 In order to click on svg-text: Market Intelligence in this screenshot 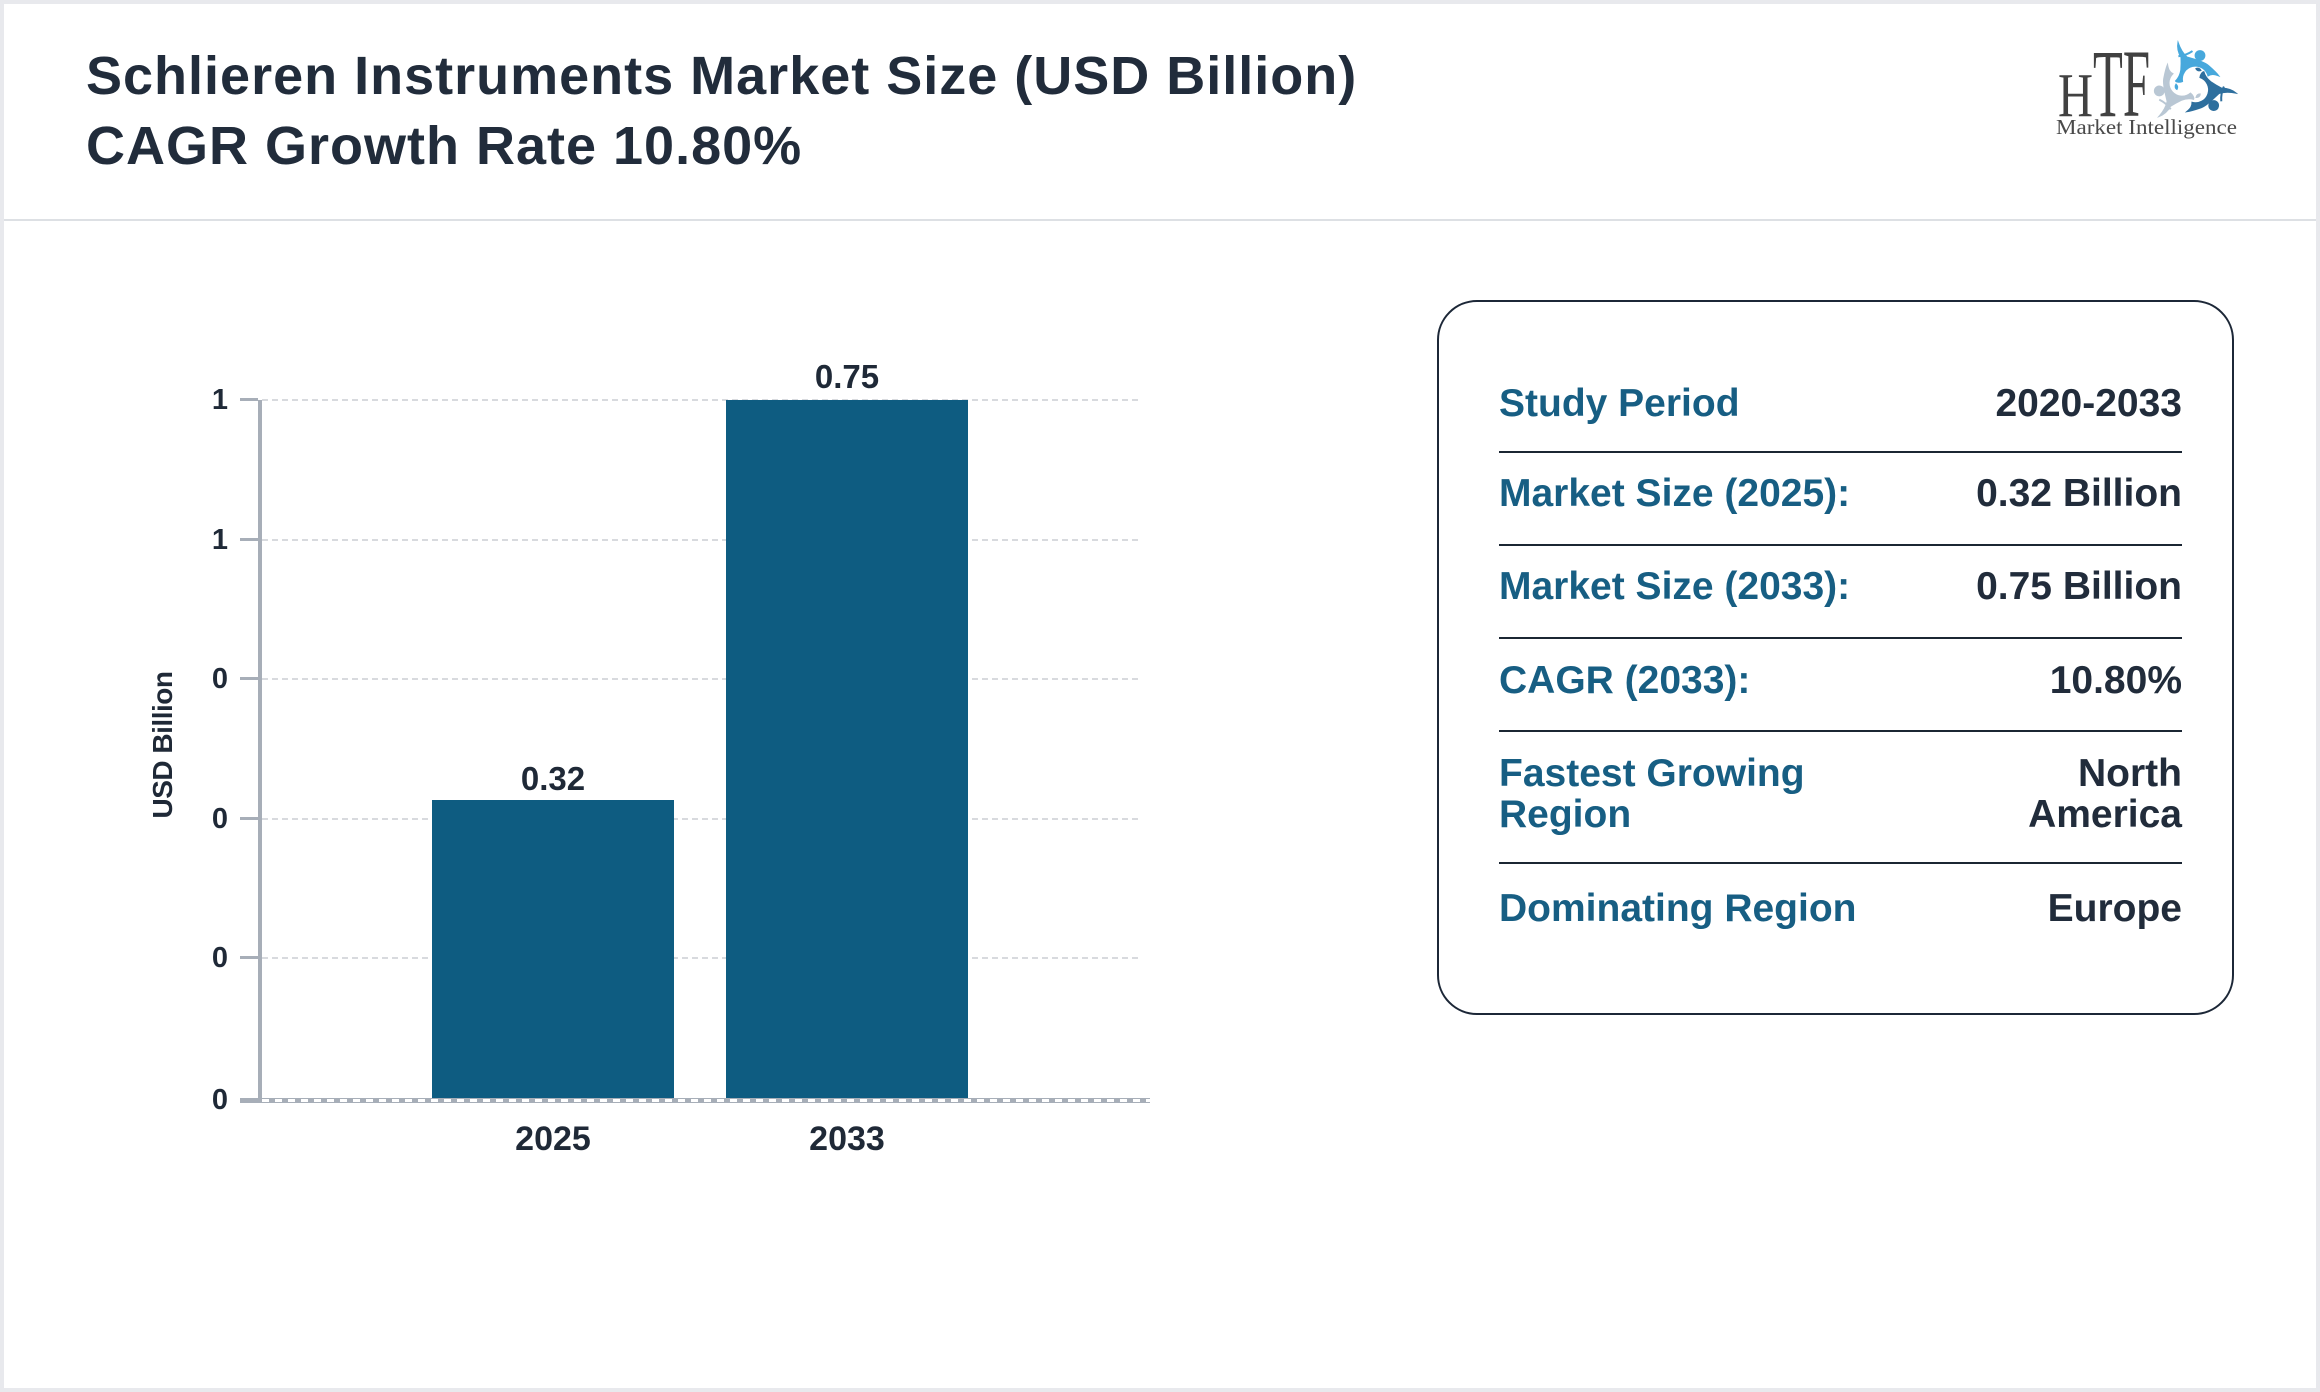, I will do `click(2146, 127)`.